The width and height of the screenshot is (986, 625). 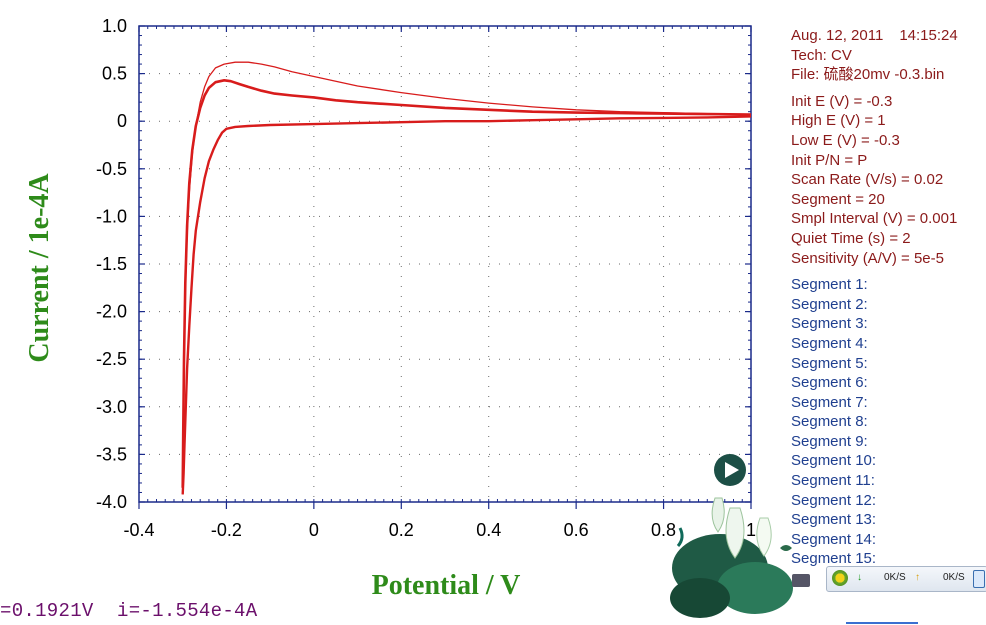 I want to click on parameter-line: Sensitivity (A/V) = 5e-5, so click(x=867, y=258).